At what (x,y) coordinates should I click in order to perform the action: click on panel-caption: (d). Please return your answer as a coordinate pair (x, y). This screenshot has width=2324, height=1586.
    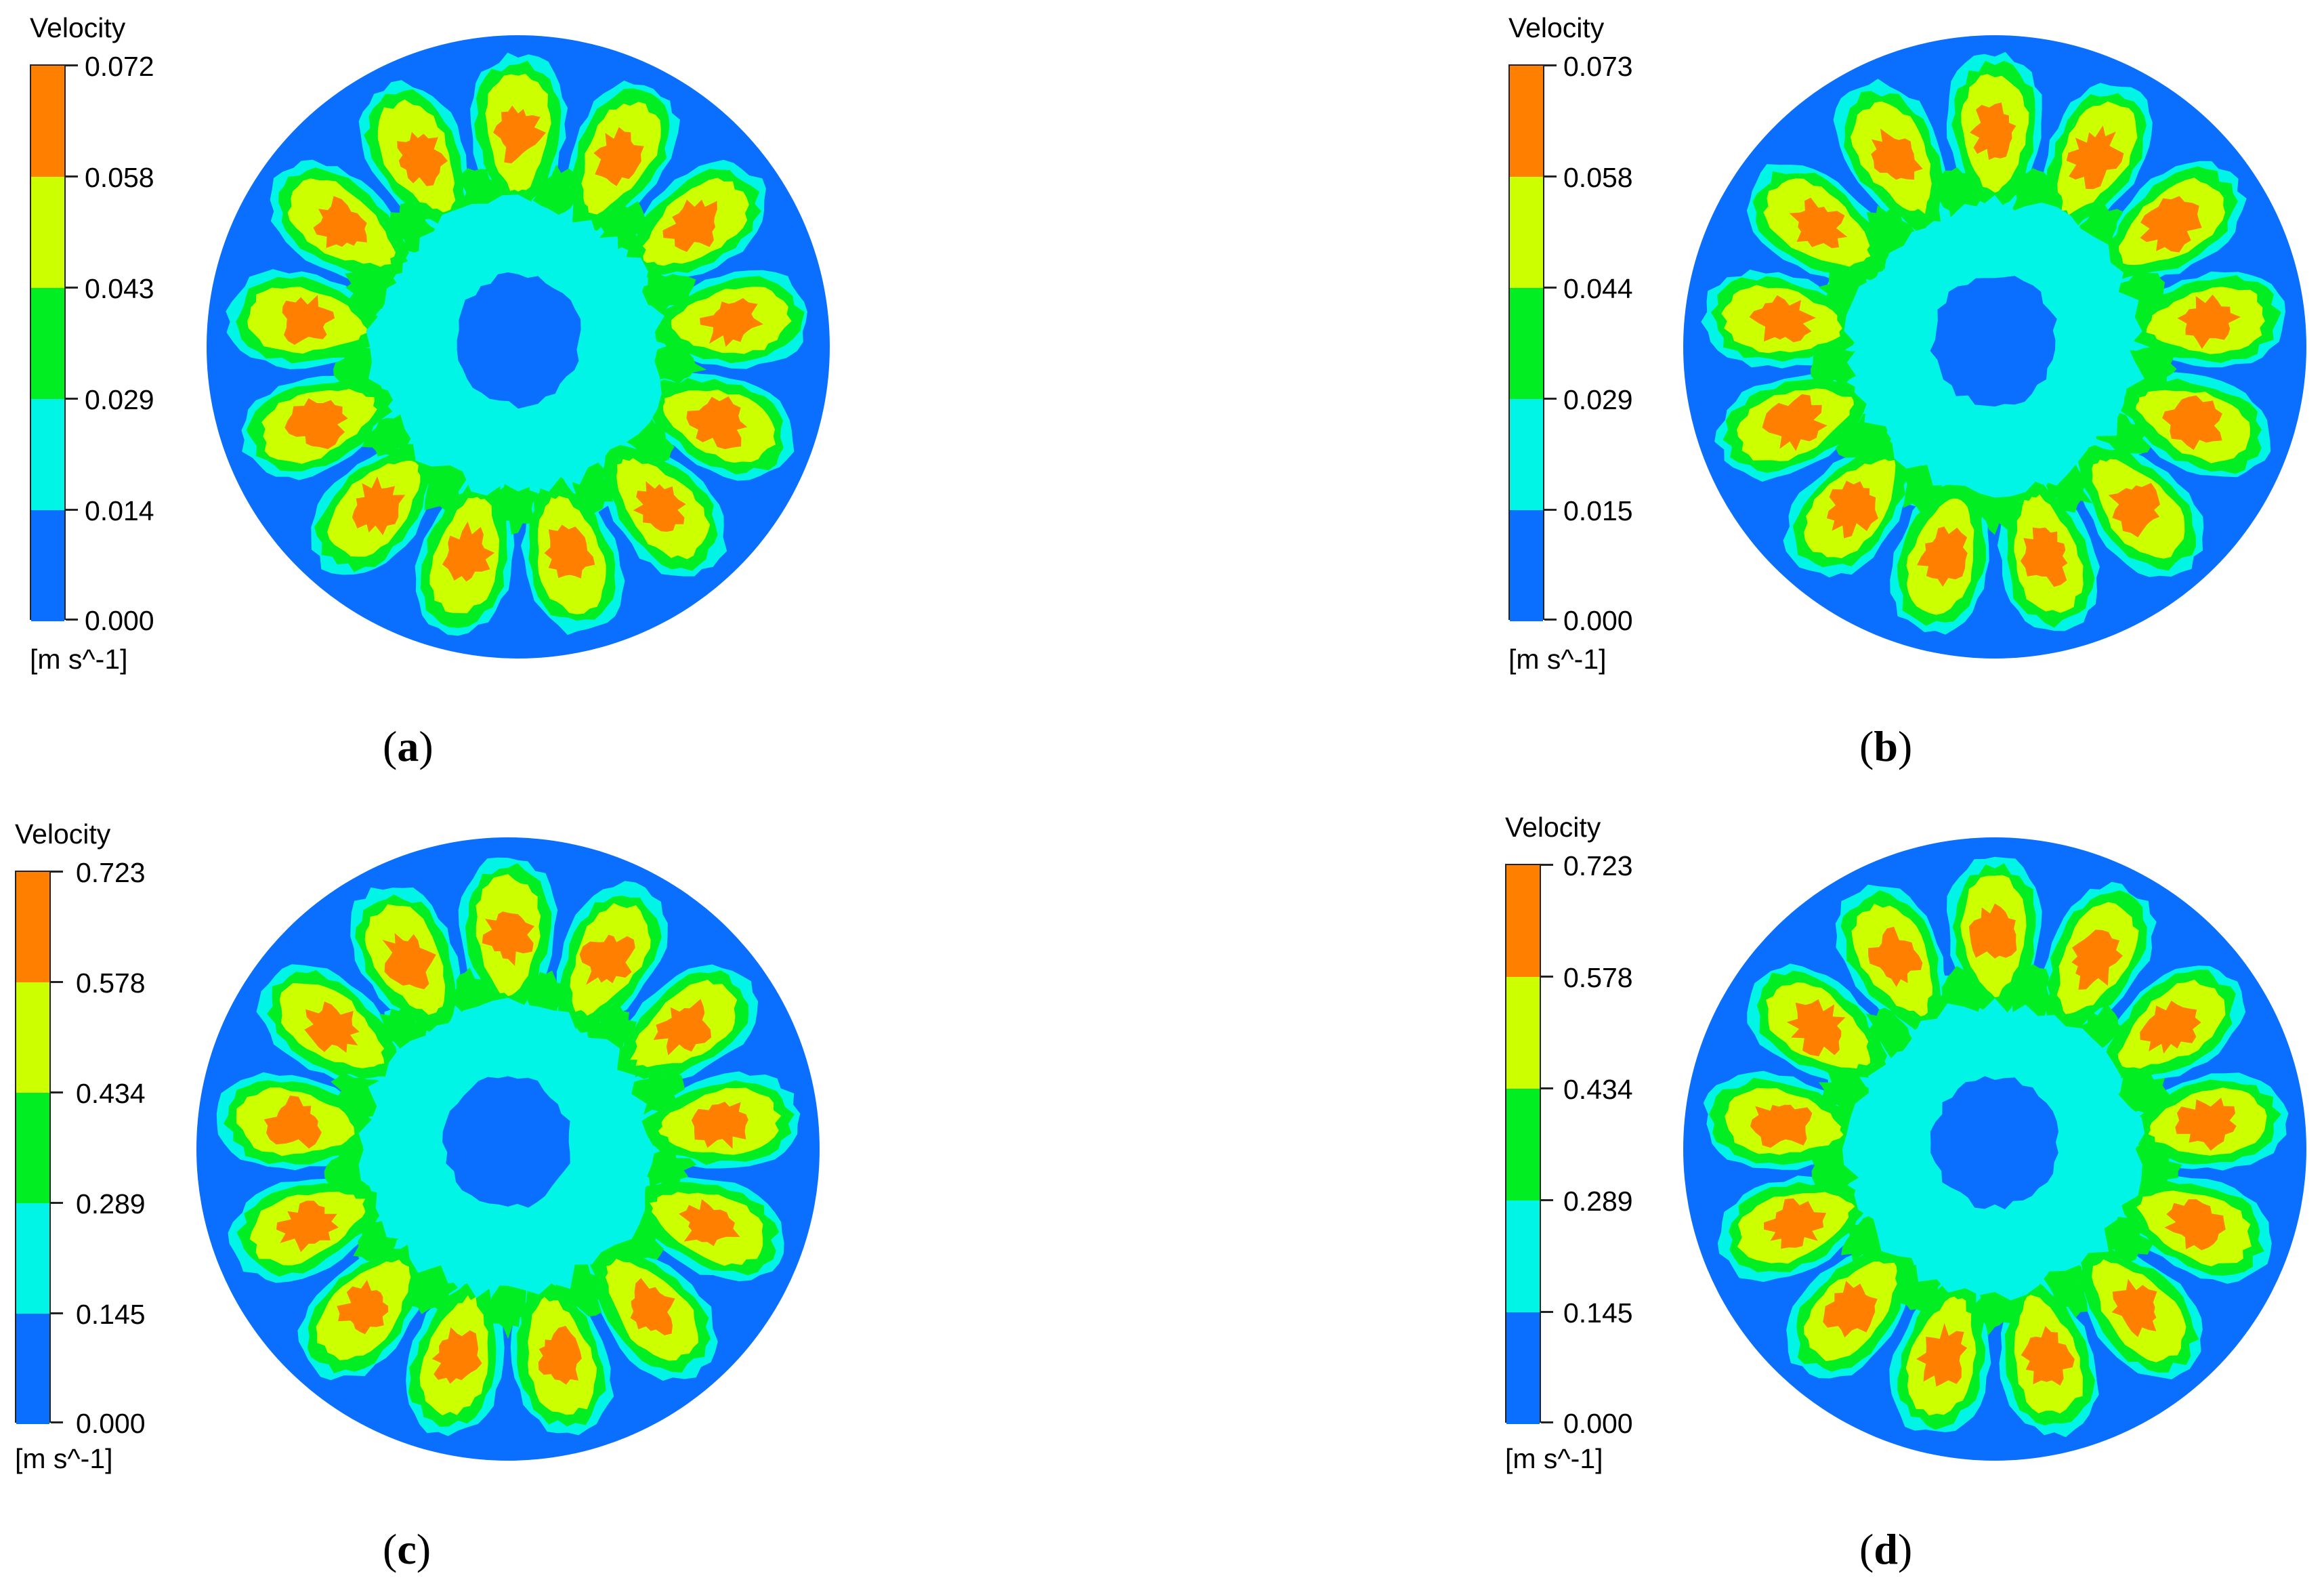
    Looking at the image, I should click on (1885, 1549).